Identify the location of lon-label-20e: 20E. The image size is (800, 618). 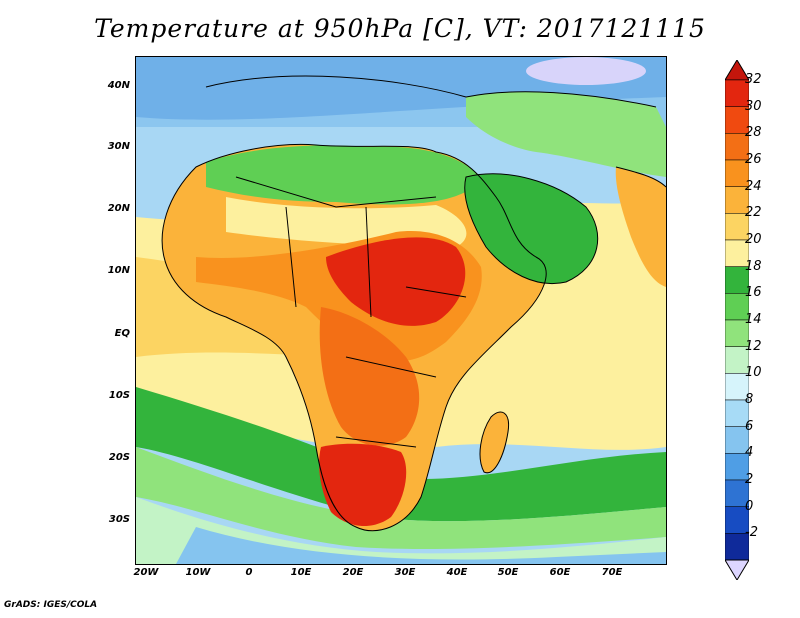
(353, 572).